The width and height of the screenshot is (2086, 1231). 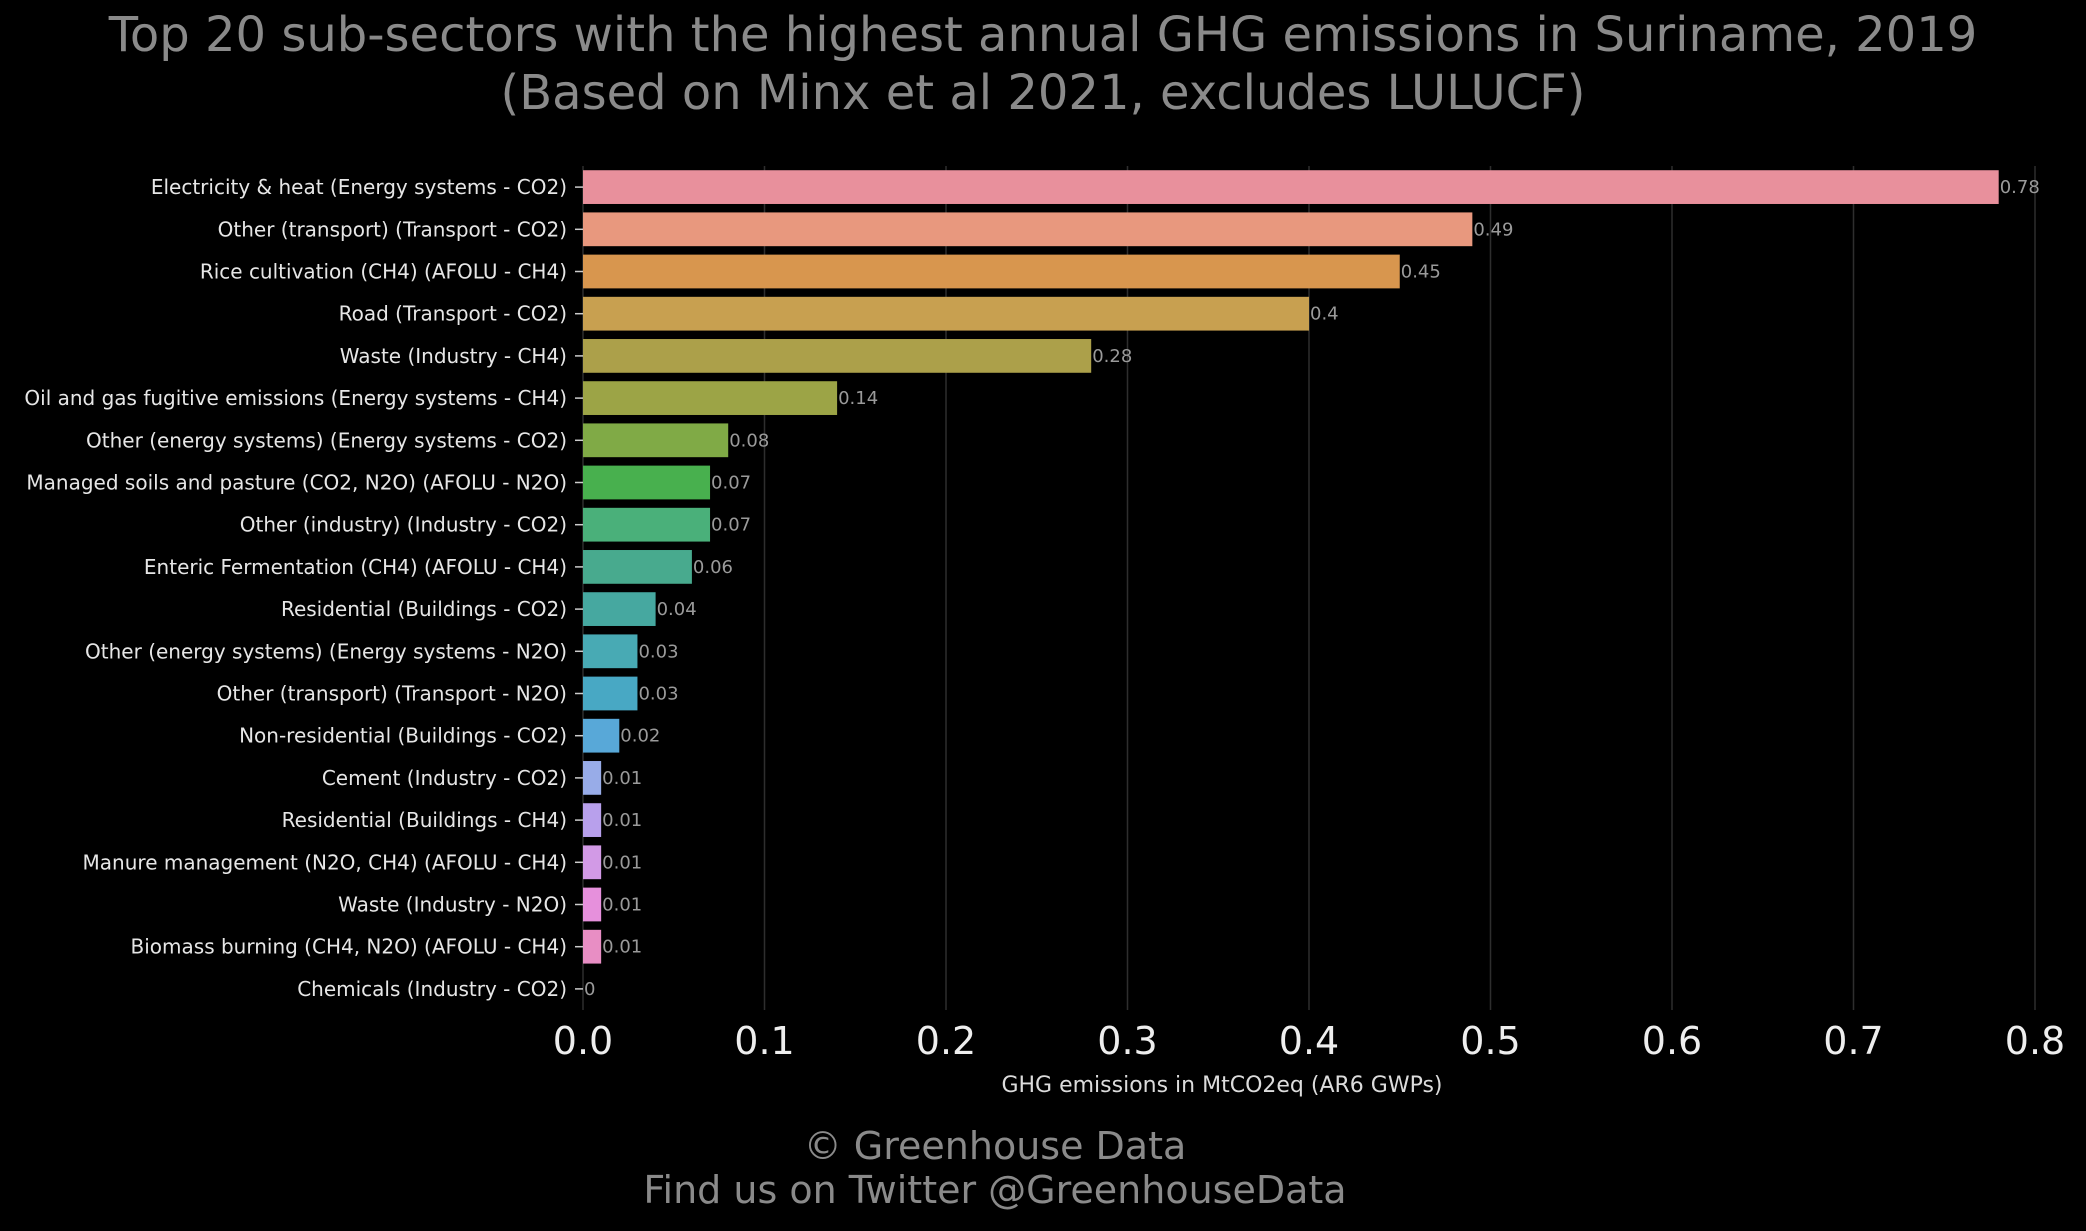 What do you see at coordinates (453, 314) in the screenshot?
I see `category-label: Road (Transport - CO2)` at bounding box center [453, 314].